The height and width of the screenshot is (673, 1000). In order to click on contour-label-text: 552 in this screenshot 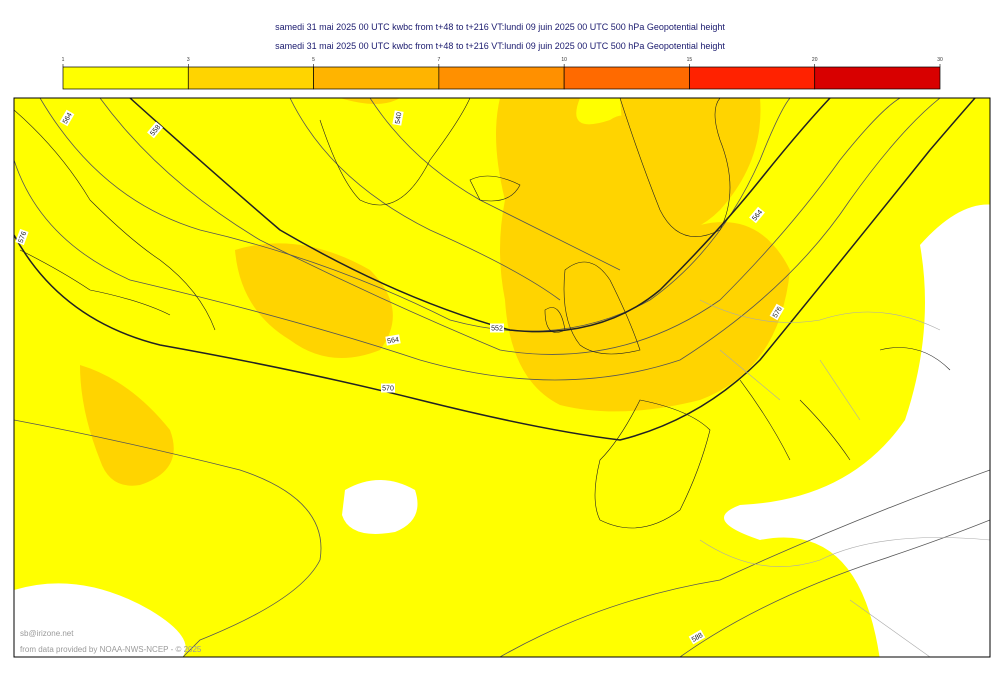, I will do `click(497, 329)`.